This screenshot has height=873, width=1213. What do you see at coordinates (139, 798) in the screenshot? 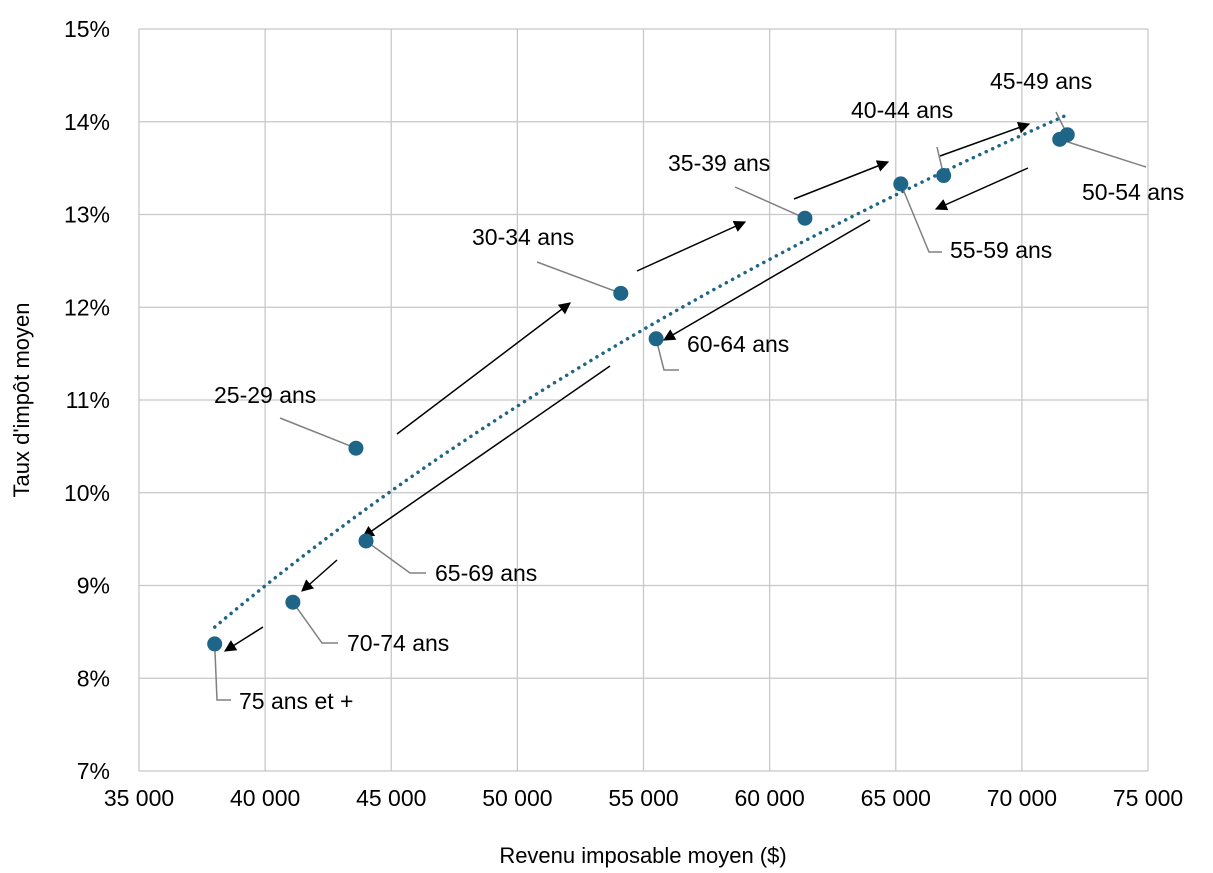
I see `x-tick-label: 35 000` at bounding box center [139, 798].